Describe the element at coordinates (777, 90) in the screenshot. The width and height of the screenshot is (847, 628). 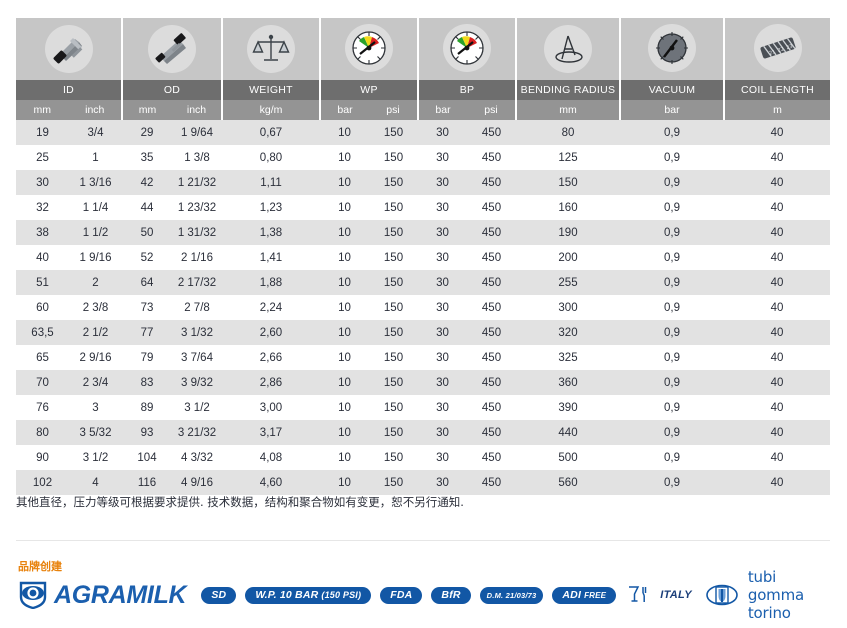
I see `column-header-coil-length: COIL LENGTH` at that location.